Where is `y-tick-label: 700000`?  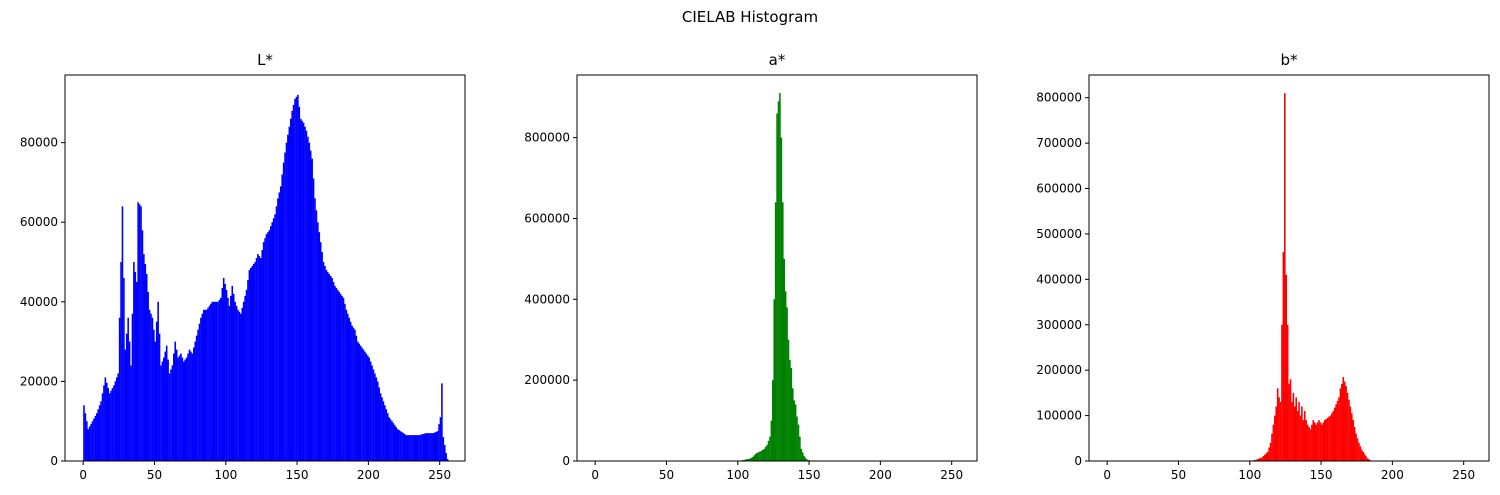 y-tick-label: 700000 is located at coordinates (1059, 143).